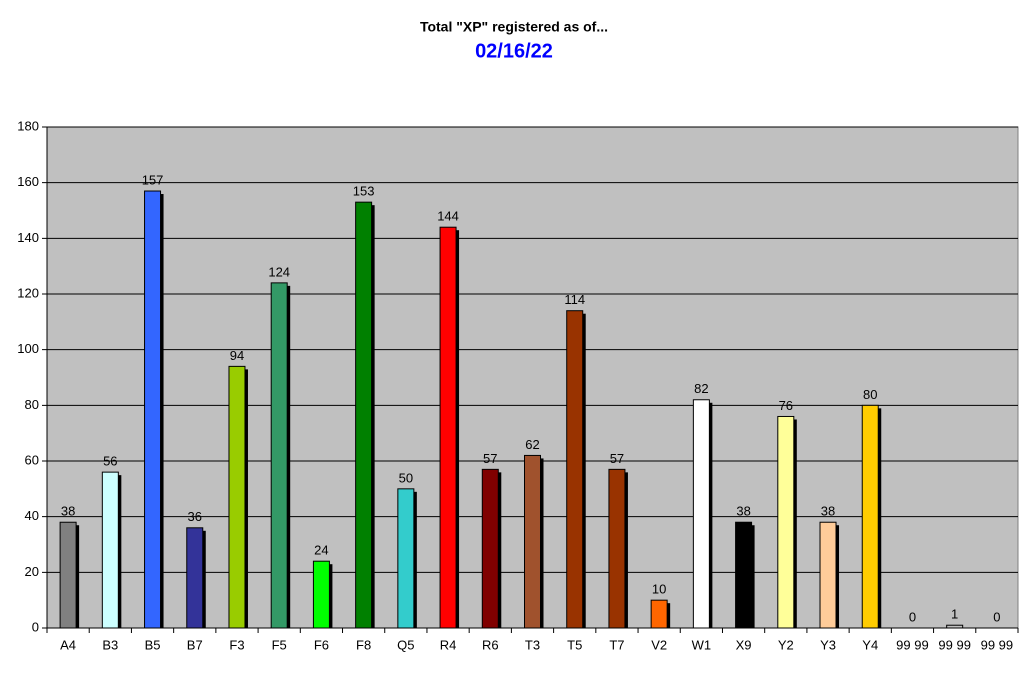  What do you see at coordinates (195, 644) in the screenshot?
I see `x-tick-label: B7` at bounding box center [195, 644].